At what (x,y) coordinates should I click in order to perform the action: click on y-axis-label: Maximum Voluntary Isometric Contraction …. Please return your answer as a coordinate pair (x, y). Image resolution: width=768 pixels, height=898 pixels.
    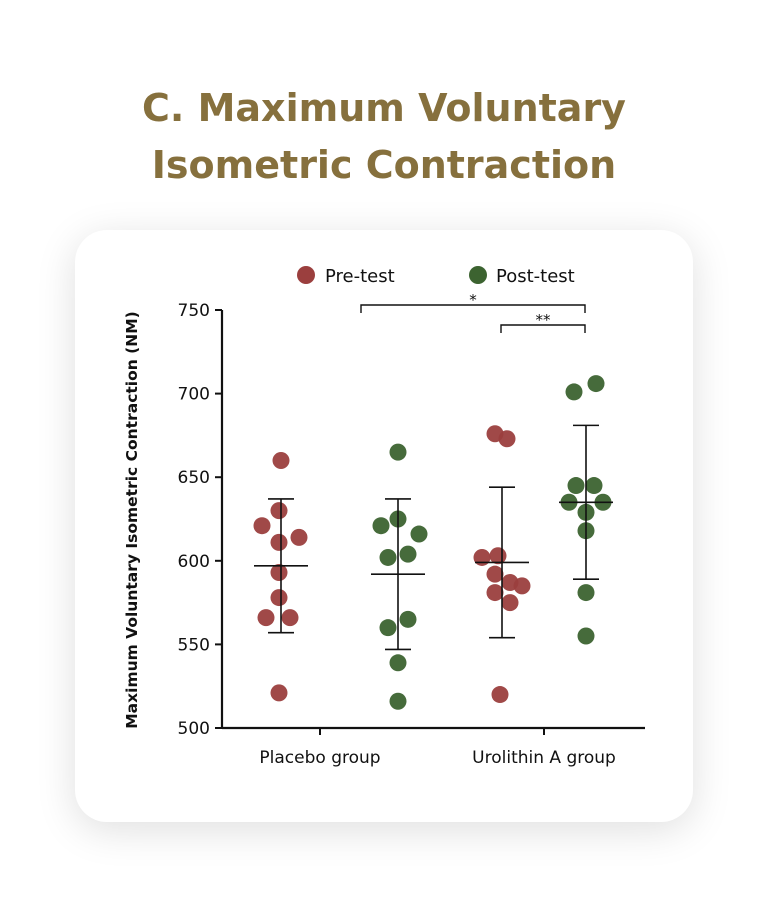
    Looking at the image, I should click on (132, 520).